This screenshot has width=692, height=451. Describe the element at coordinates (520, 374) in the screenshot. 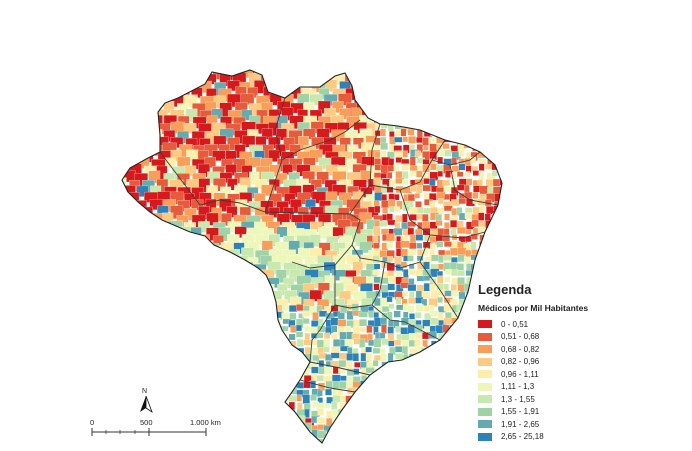

I see `legend-label: 0,96 - 1,11` at that location.